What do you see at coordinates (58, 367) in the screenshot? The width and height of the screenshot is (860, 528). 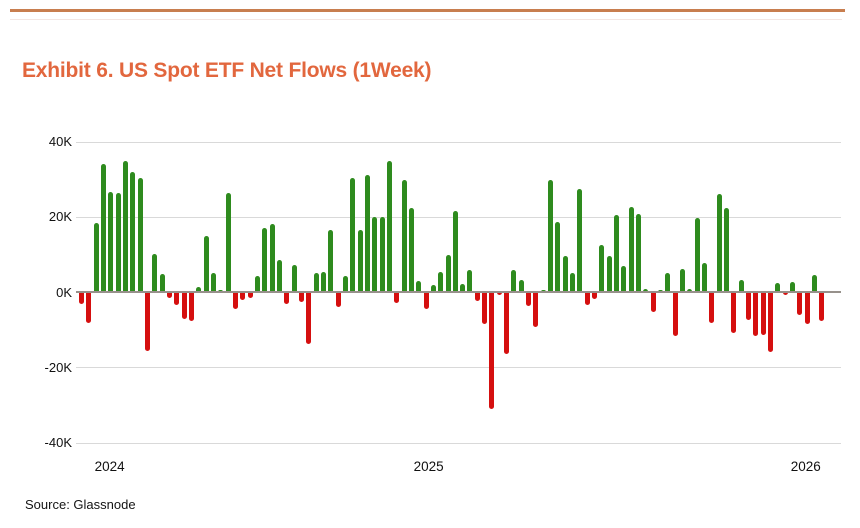 I see `y-axis-label--20k: -20K` at bounding box center [58, 367].